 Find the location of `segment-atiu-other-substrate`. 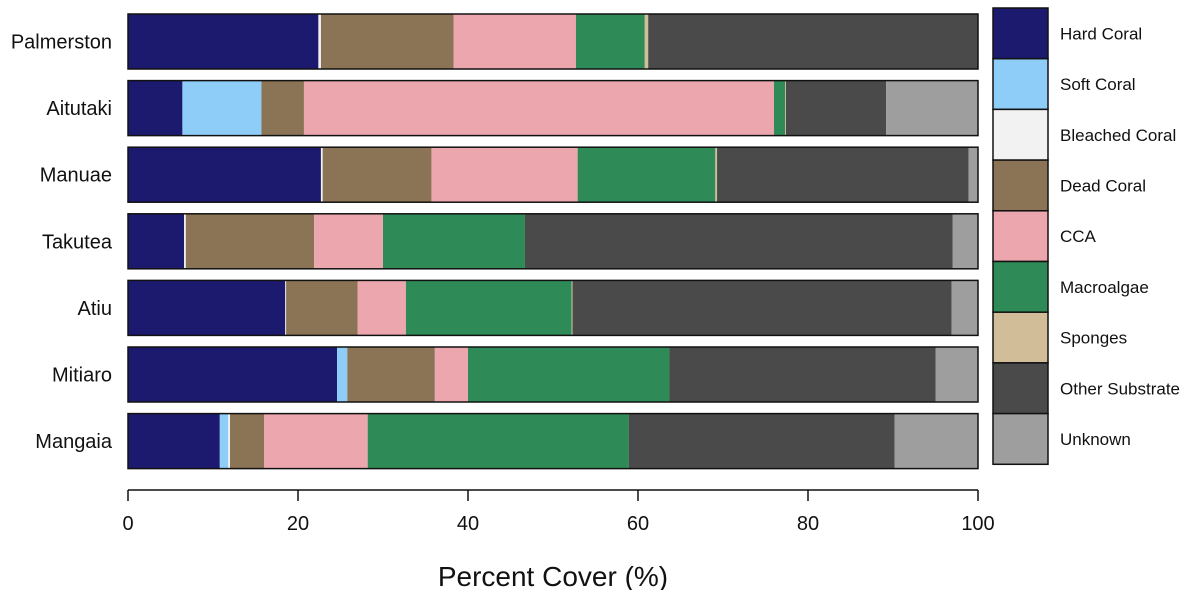

segment-atiu-other-substrate is located at coordinates (762, 308).